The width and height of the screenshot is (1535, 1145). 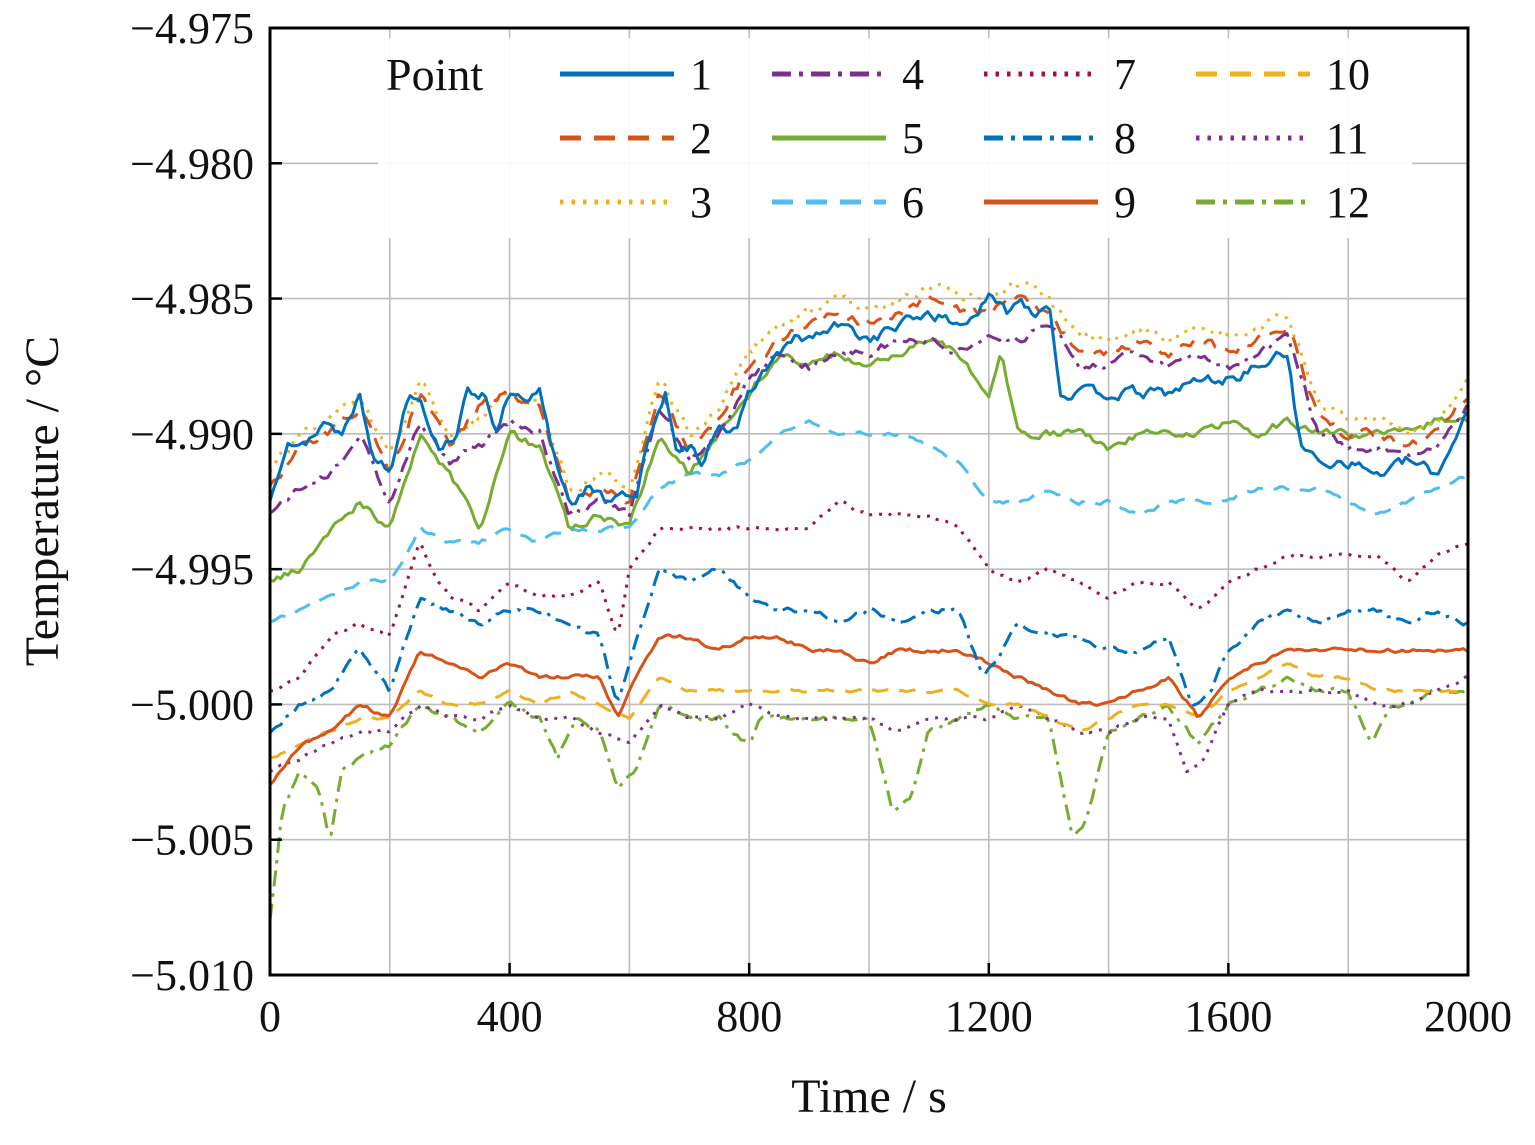 I want to click on legend-item-3: 3, so click(x=662, y=202).